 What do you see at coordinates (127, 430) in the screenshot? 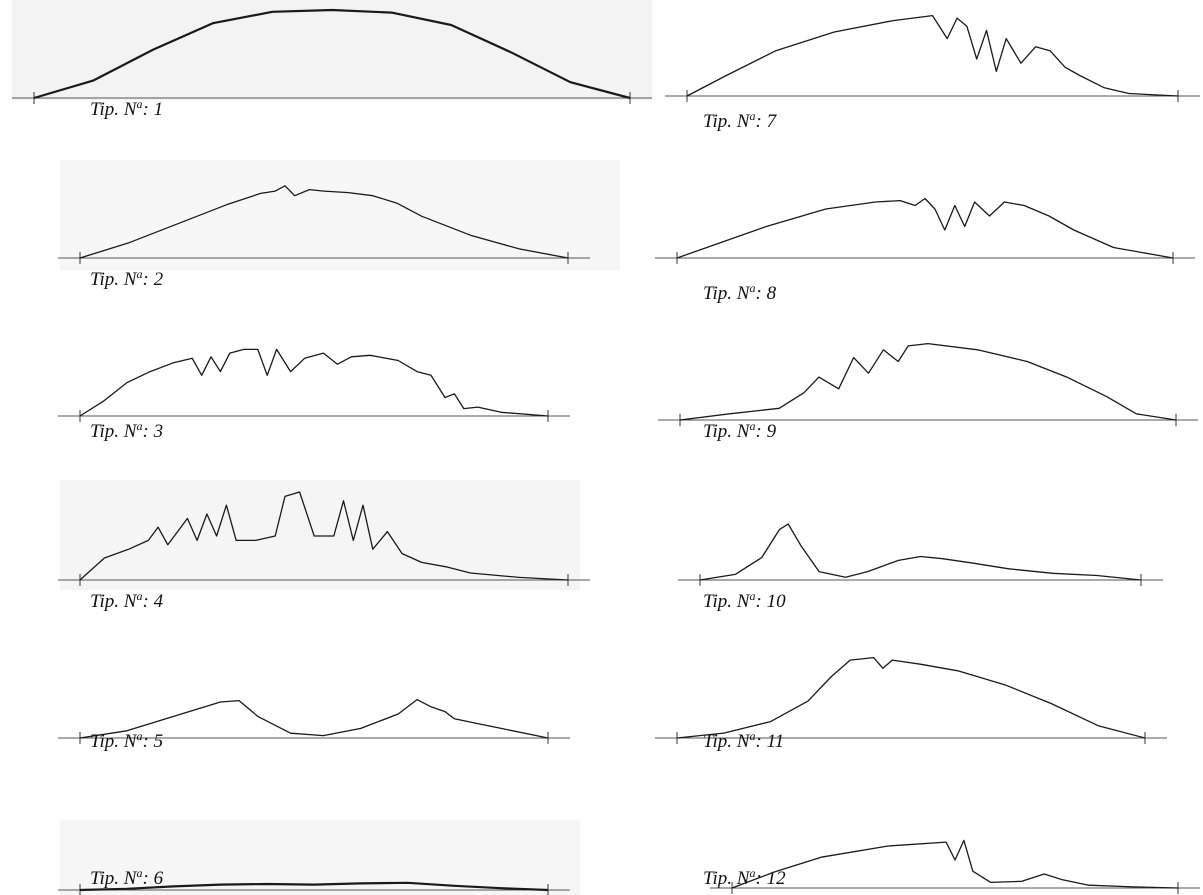
I see `caption-tip-3: Tip. Na: 3` at bounding box center [127, 430].